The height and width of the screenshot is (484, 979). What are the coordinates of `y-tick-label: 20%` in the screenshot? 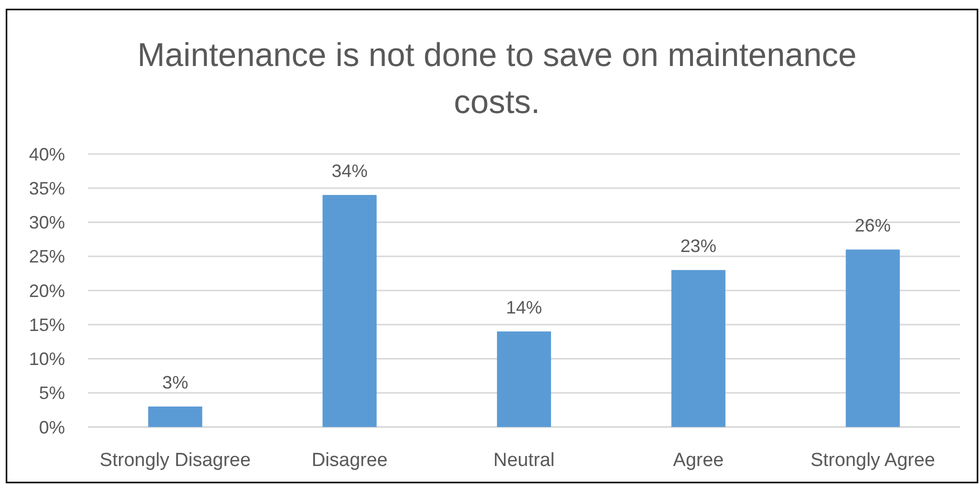 It's located at (46, 290).